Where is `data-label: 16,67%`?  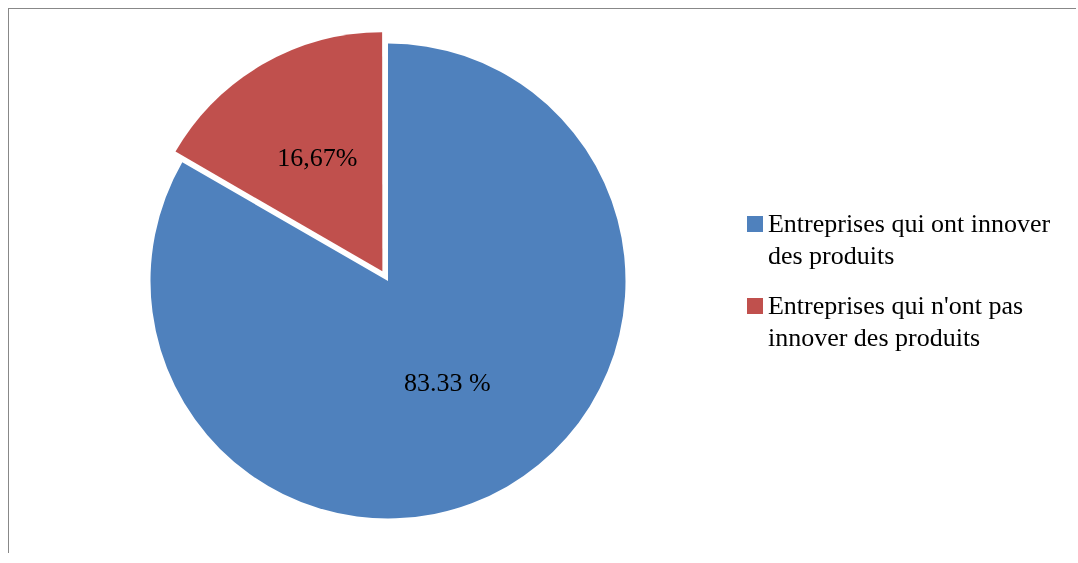
data-label: 16,67% is located at coordinates (317, 157).